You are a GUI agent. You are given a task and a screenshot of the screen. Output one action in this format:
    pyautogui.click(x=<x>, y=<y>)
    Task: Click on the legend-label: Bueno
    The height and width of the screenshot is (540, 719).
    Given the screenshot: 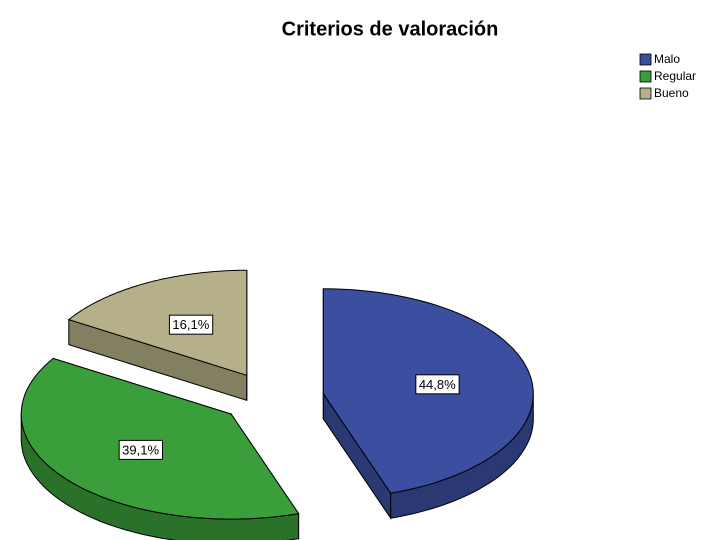 What is the action you would take?
    pyautogui.click(x=671, y=93)
    